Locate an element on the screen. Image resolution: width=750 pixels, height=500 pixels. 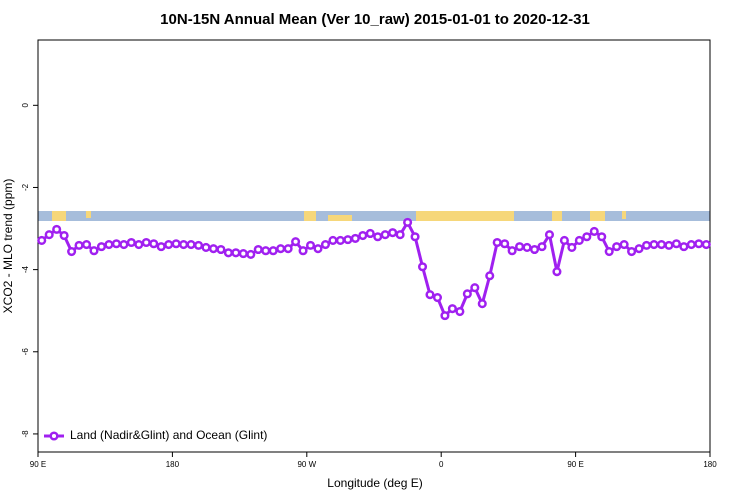
y-tick-label: -6 is located at coordinates (25, 352).